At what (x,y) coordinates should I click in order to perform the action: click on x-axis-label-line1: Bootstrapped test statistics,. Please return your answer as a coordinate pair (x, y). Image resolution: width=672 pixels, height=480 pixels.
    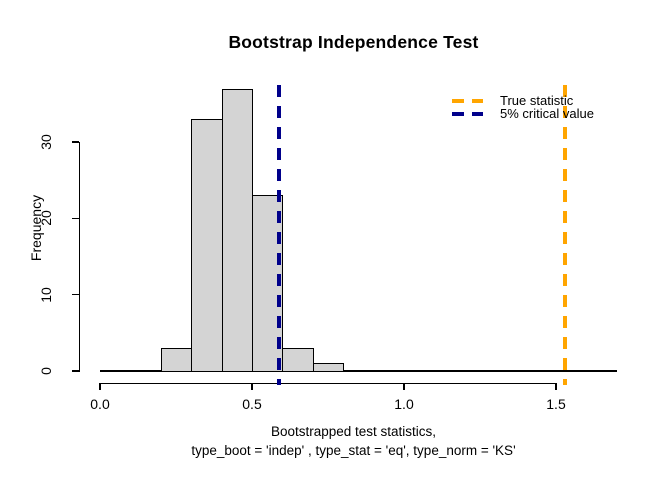
    Looking at the image, I should click on (353, 431).